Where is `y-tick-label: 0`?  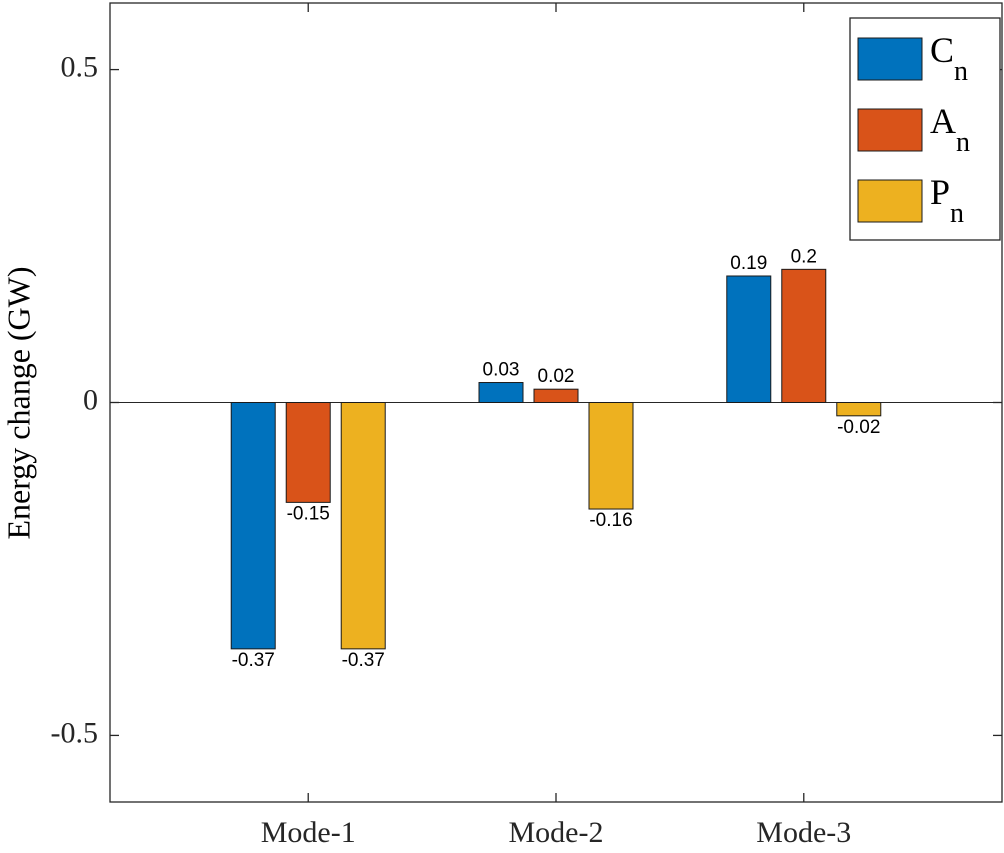 y-tick-label: 0 is located at coordinates (90, 399).